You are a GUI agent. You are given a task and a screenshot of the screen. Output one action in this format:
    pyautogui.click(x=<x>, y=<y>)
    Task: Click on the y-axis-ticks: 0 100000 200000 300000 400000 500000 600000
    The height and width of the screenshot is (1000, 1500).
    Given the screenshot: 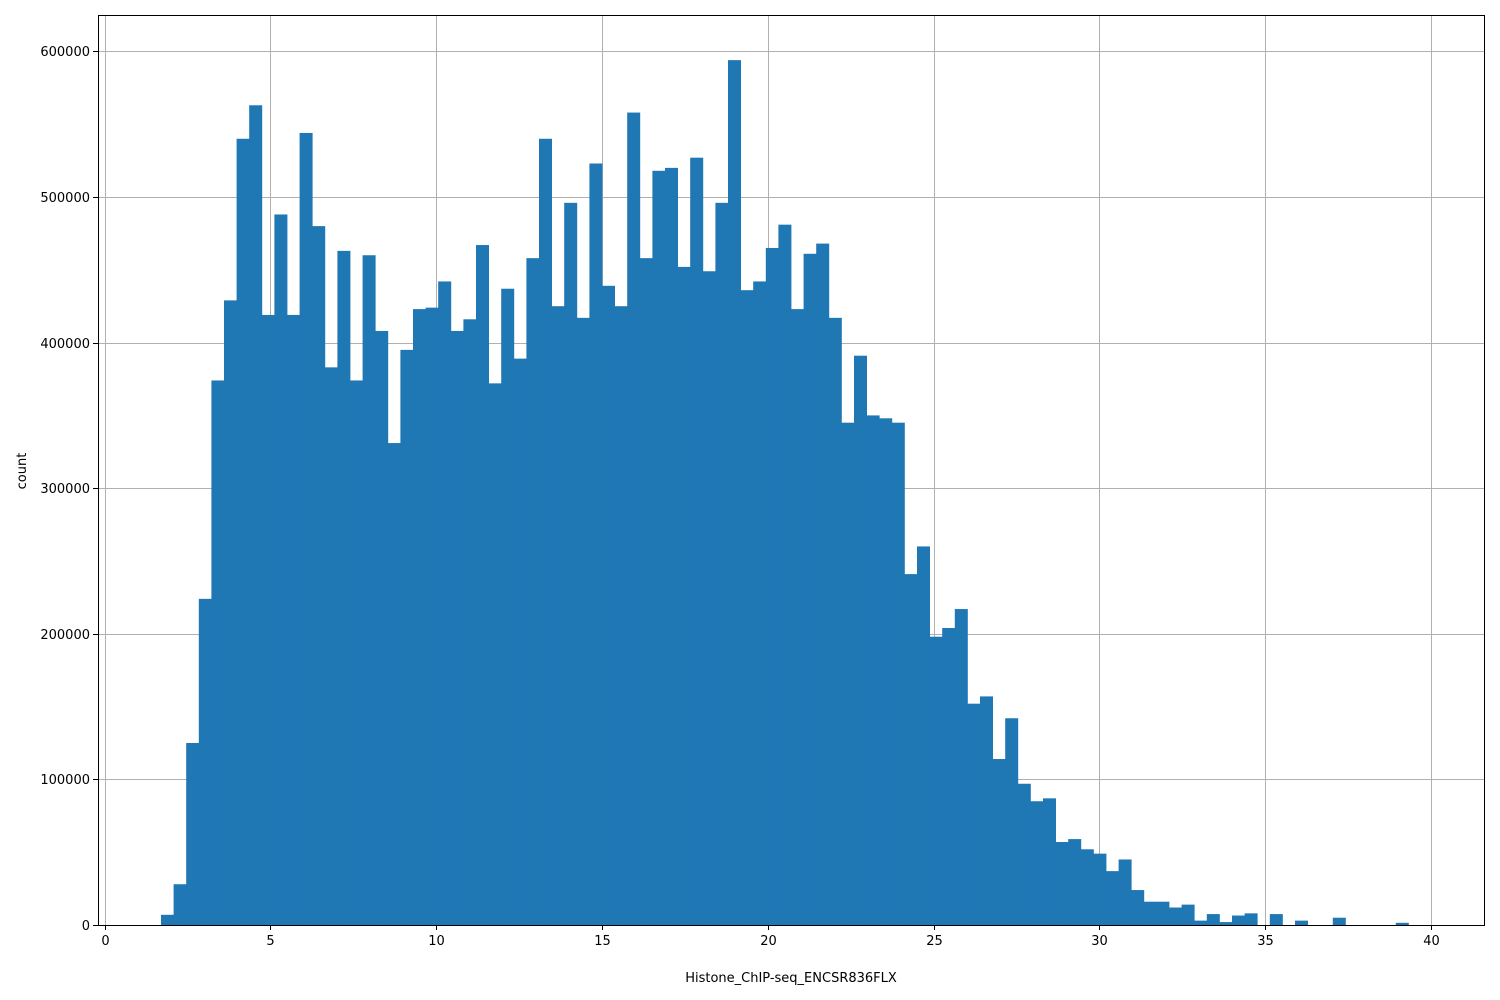 What is the action you would take?
    pyautogui.click(x=69, y=489)
    